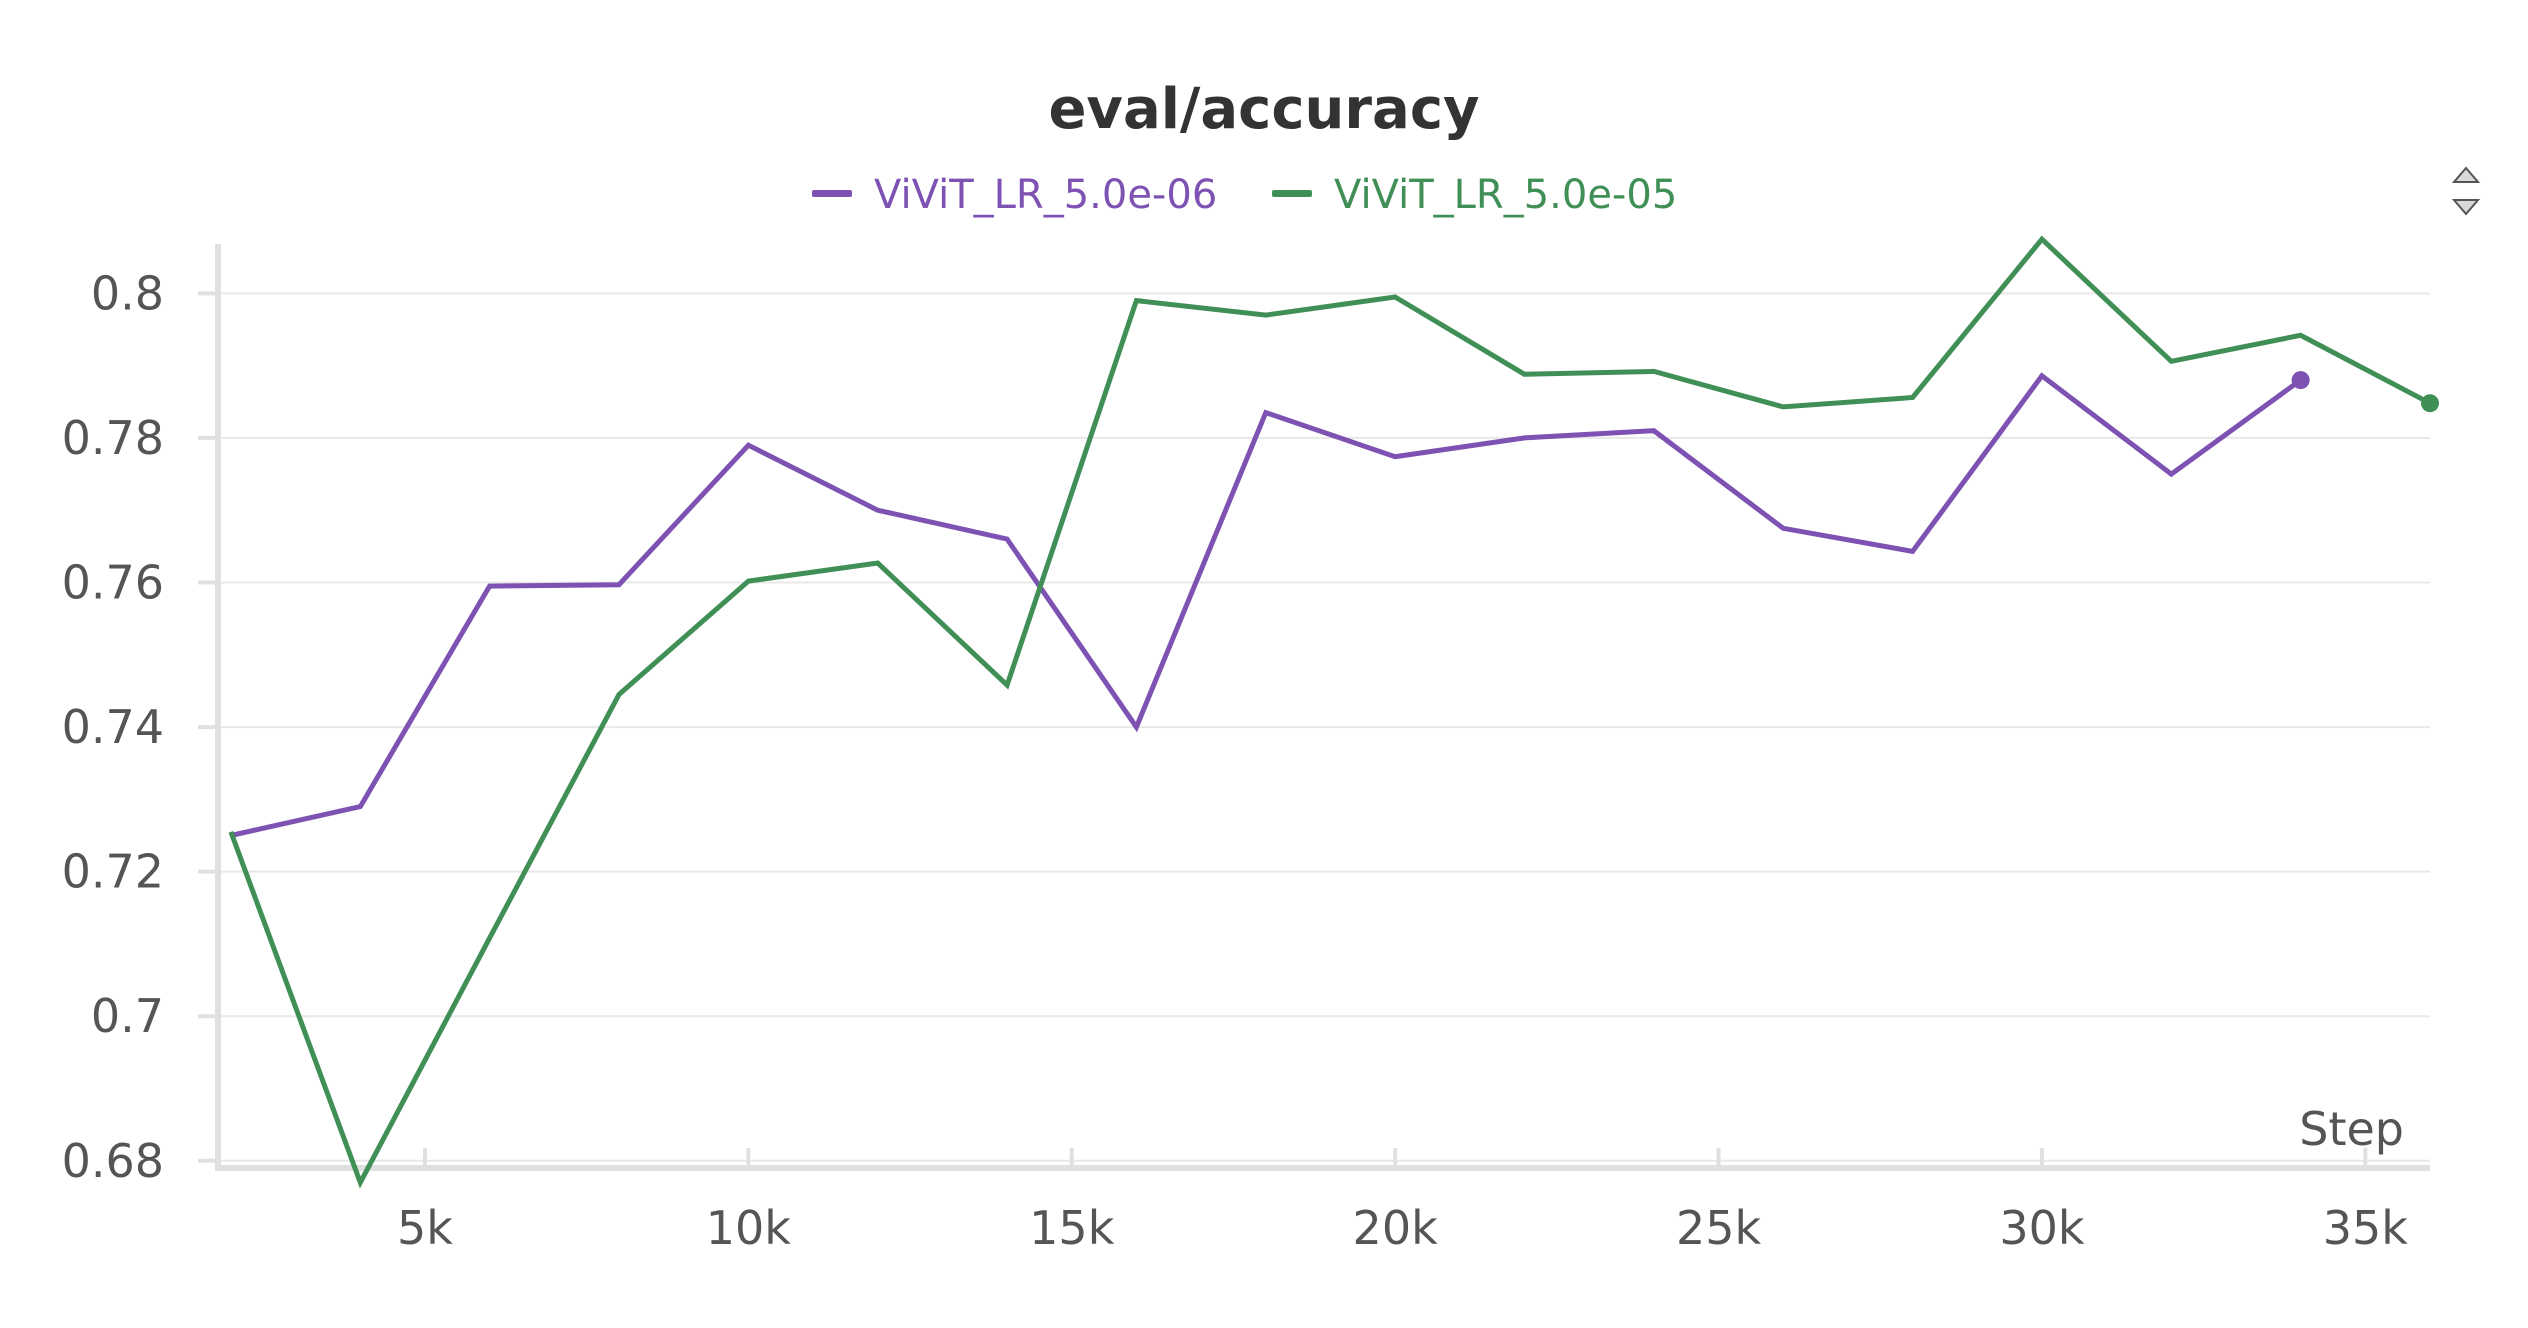  What do you see at coordinates (127, 1016) in the screenshot?
I see `y-tick-label: 0.7` at bounding box center [127, 1016].